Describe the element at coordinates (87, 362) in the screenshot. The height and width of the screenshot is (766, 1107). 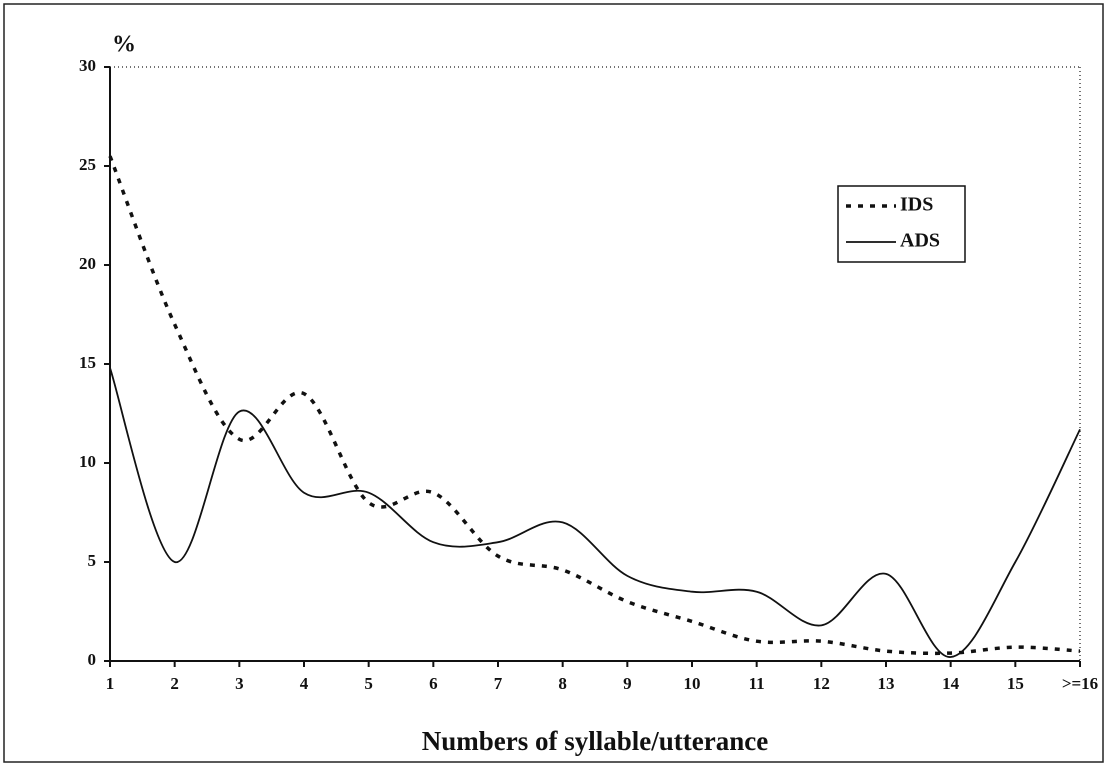
I see `y-tick-label: 15` at that location.